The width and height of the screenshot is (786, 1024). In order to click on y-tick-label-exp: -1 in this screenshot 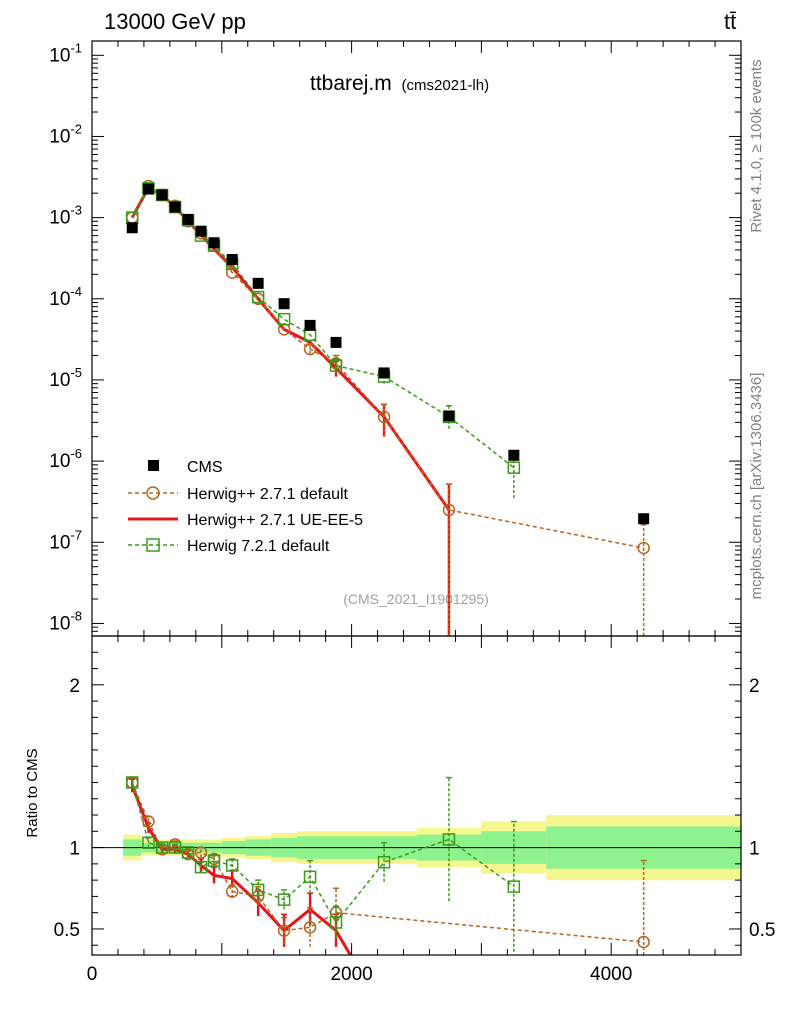, I will do `click(76, 47)`.